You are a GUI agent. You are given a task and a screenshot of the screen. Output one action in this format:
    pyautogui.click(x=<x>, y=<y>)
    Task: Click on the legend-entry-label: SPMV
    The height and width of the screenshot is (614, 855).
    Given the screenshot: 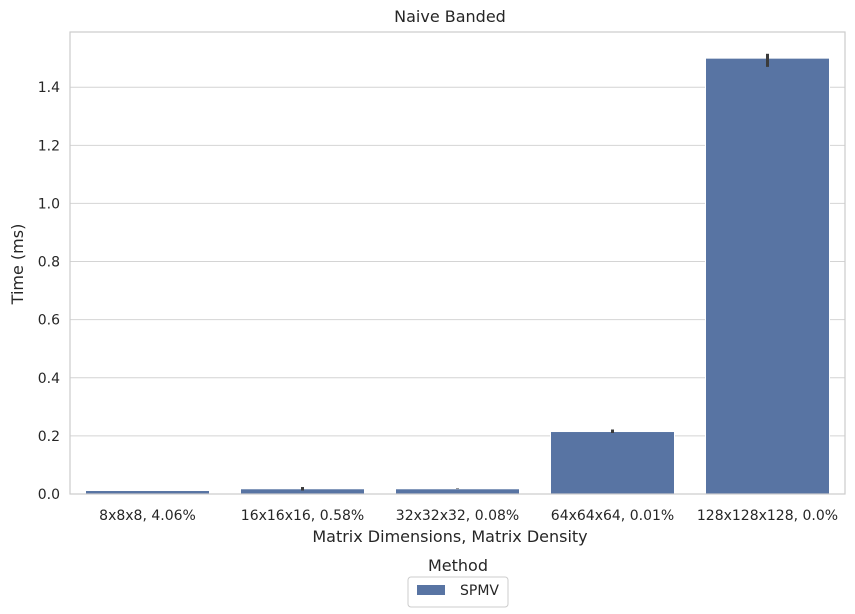 What is the action you would take?
    pyautogui.click(x=479, y=591)
    